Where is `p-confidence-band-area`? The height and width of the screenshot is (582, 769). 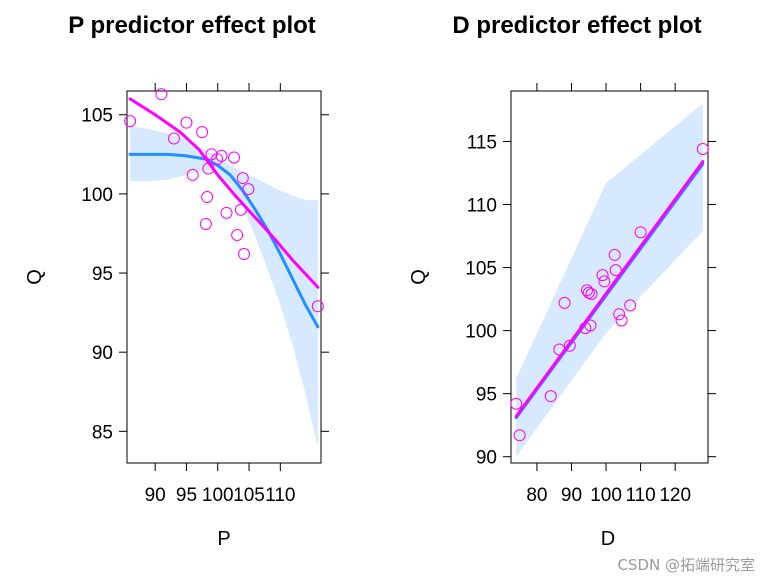
p-confidence-band-area is located at coordinates (224, 286).